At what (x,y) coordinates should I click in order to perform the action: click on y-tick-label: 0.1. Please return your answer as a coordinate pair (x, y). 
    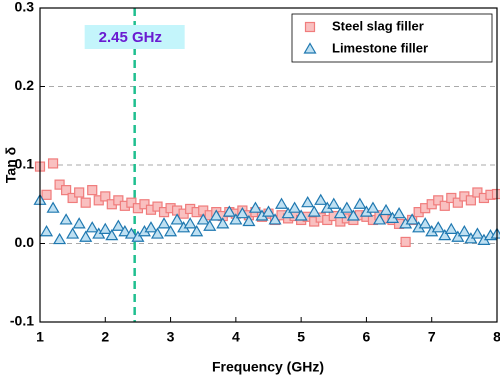
    Looking at the image, I should click on (25, 164).